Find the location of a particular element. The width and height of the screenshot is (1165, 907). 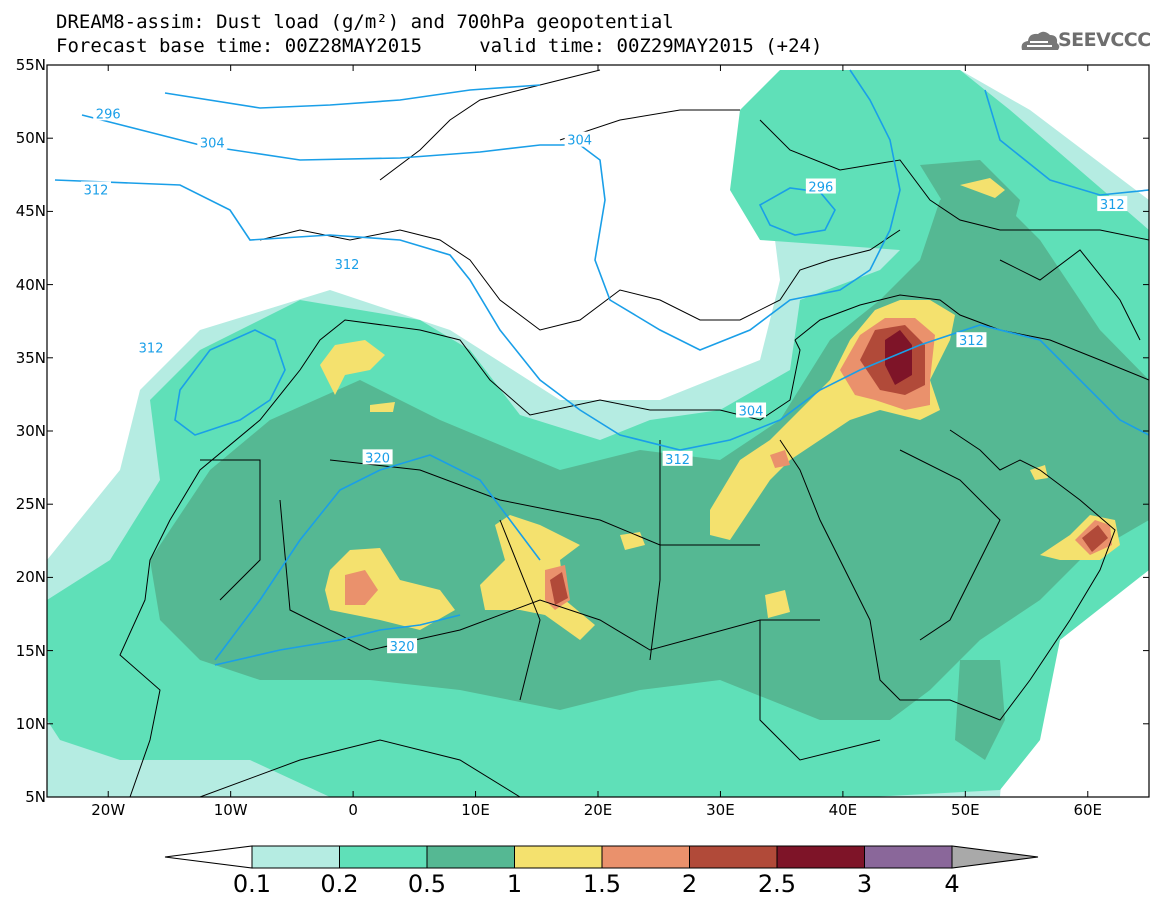

lon-label: 60E is located at coordinates (1088, 810).